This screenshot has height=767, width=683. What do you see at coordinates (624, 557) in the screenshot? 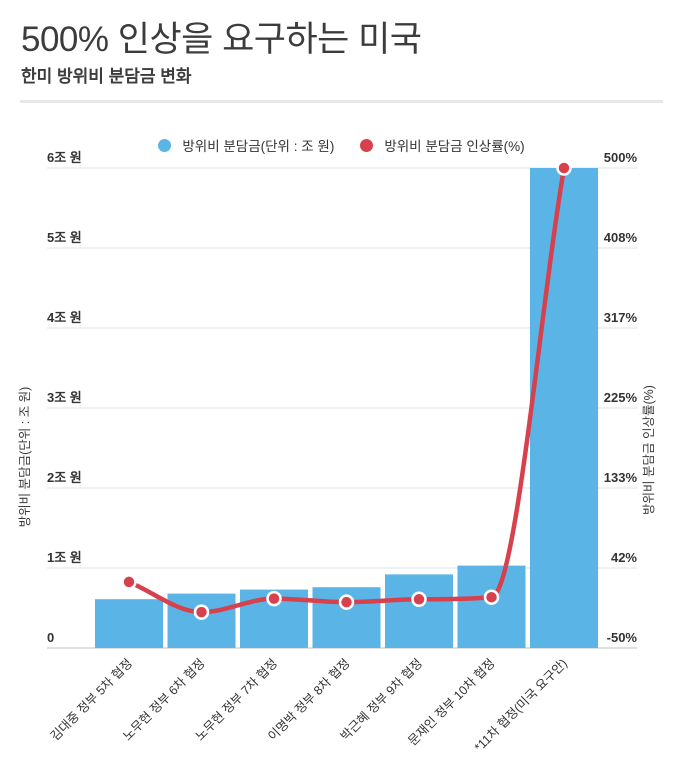
I see `right-axis-tick-label: 42%` at bounding box center [624, 557].